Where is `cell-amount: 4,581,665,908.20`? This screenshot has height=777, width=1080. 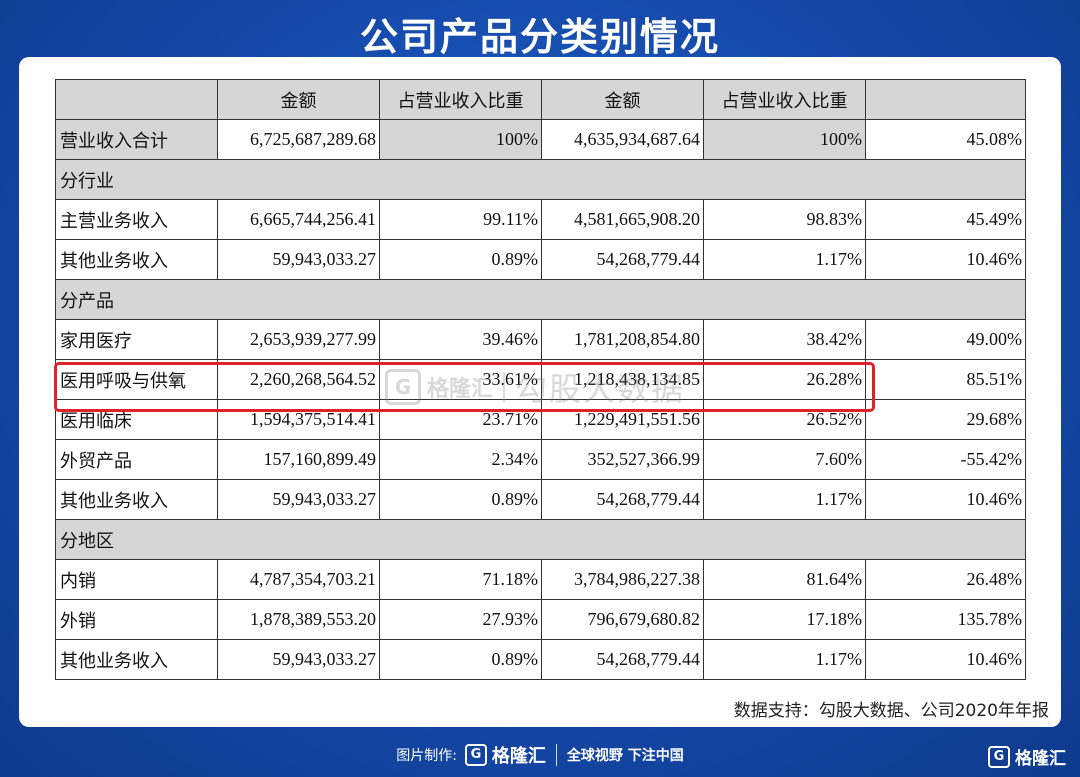 cell-amount: 4,581,665,908.20 is located at coordinates (622, 219).